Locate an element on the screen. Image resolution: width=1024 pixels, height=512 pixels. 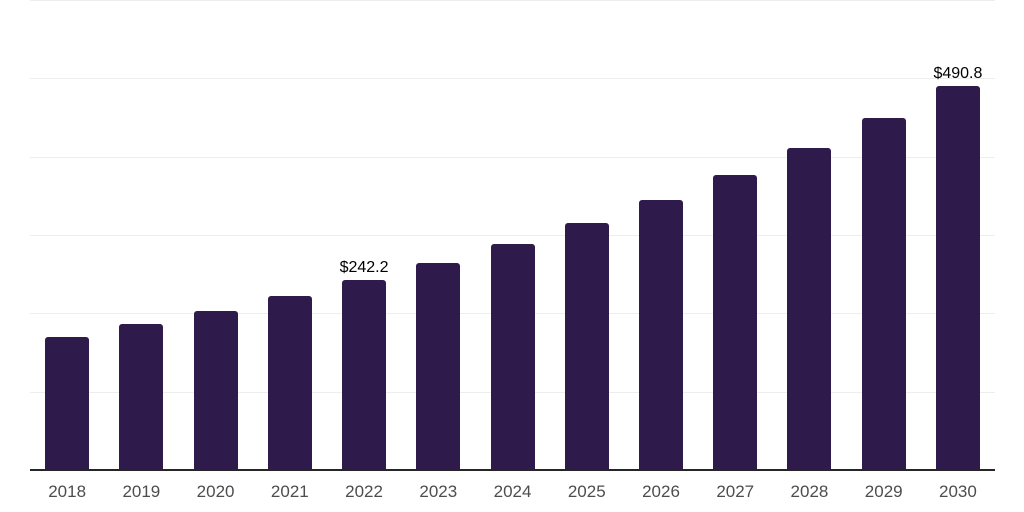
bar-slot-2028 is located at coordinates (809, 235).